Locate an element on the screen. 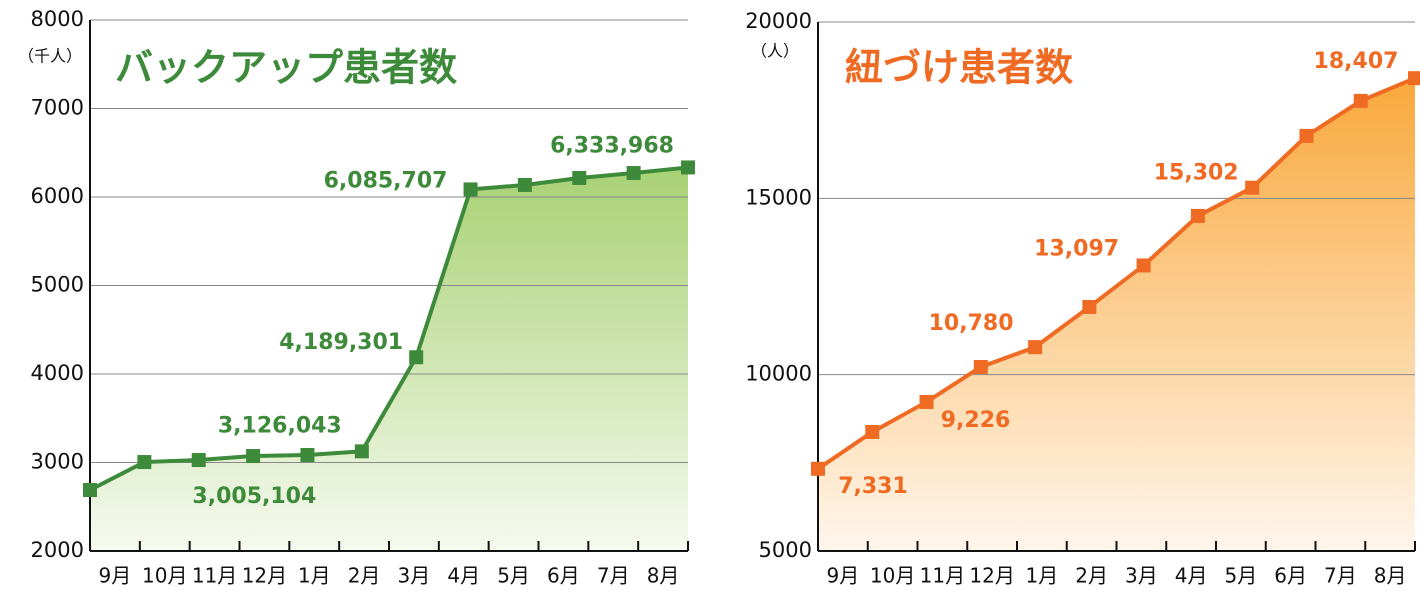  y-axis-unit: （千人） is located at coordinates (50, 56).